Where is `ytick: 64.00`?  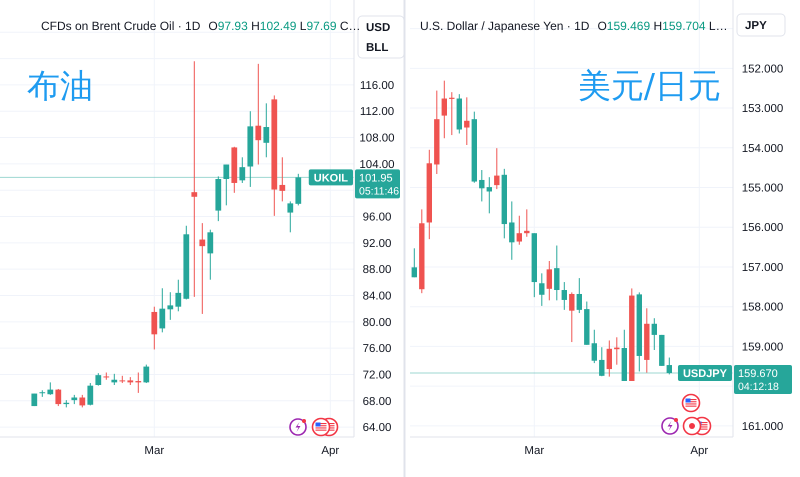
ytick: 64.00 is located at coordinates (377, 428).